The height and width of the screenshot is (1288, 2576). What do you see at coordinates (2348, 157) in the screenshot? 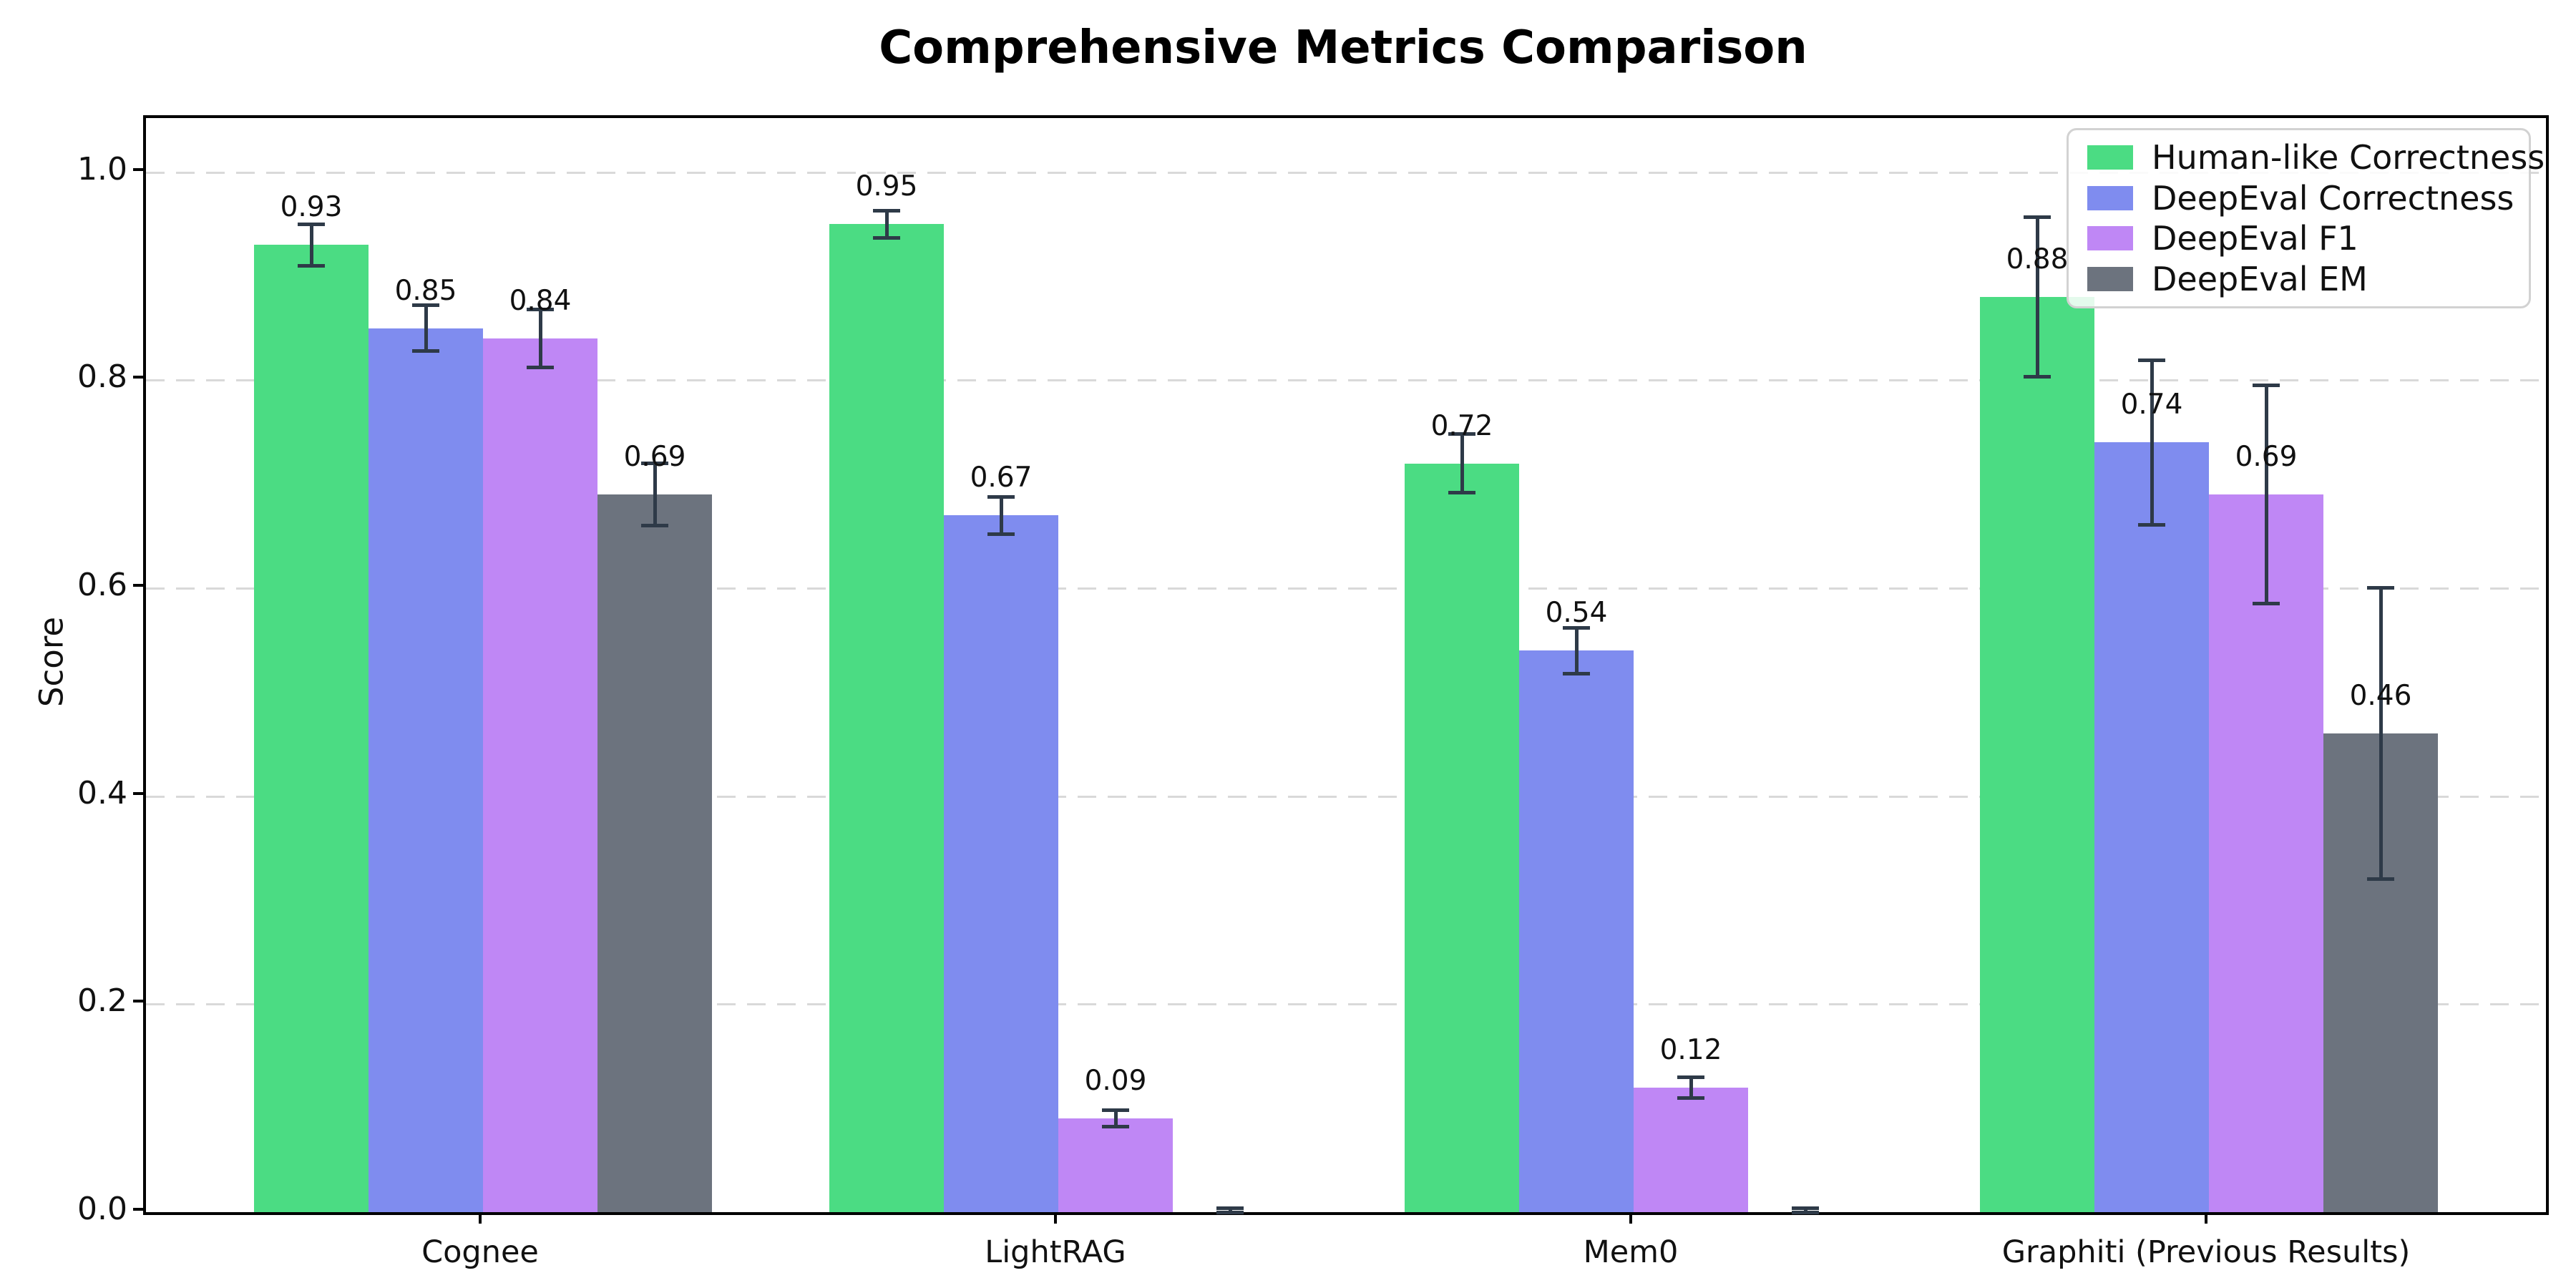
I see `legend-label: Human-like Correctness` at bounding box center [2348, 157].